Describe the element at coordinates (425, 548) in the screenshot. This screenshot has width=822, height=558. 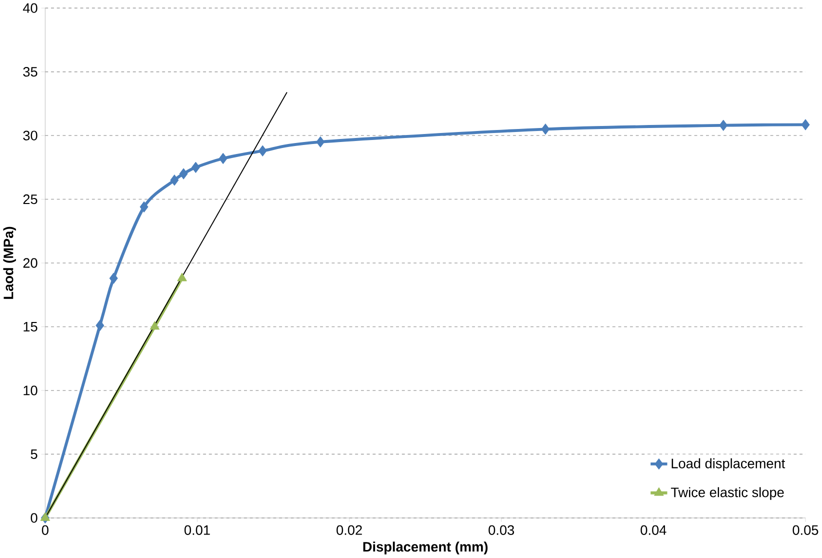
I see `x-axis-title: Displacement (mm)` at that location.